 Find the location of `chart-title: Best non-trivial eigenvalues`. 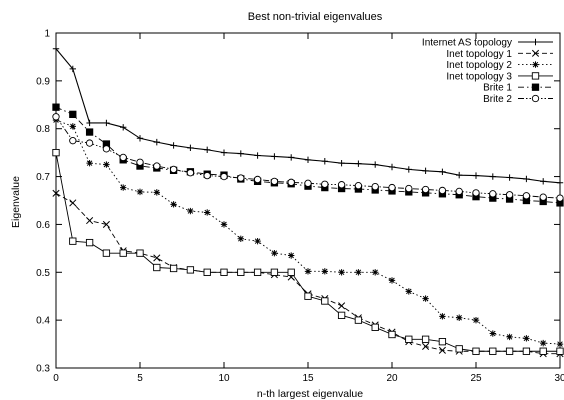

chart-title: Best non-trivial eigenvalues is located at coordinates (315, 17).